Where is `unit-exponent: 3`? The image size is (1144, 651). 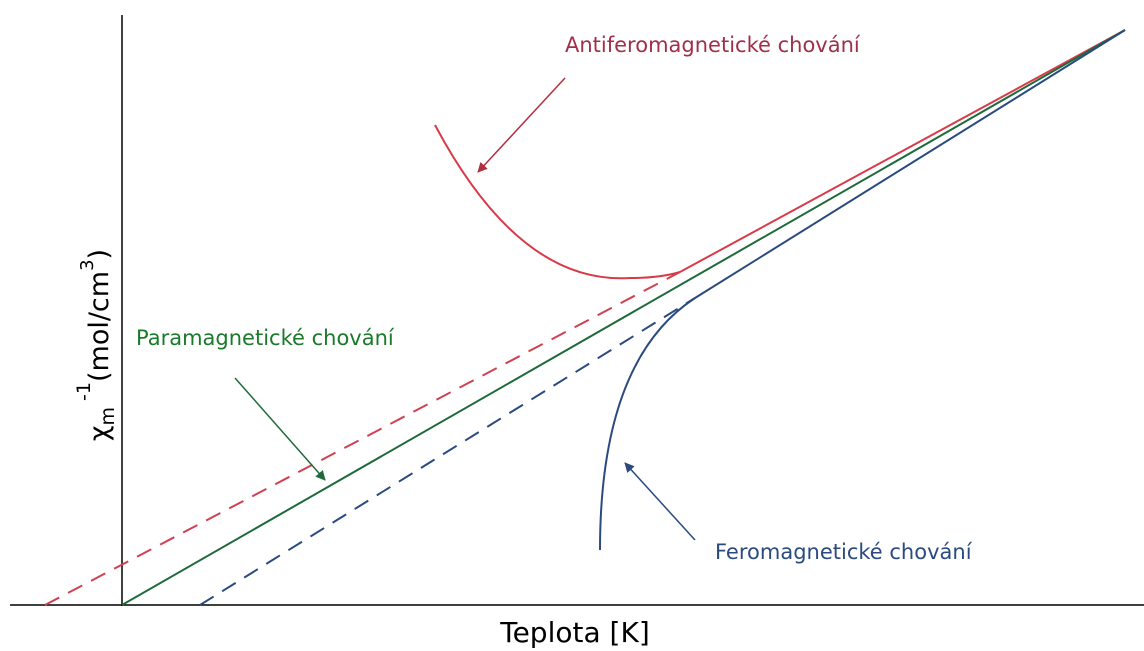
unit-exponent: 3 is located at coordinates (87, 264).